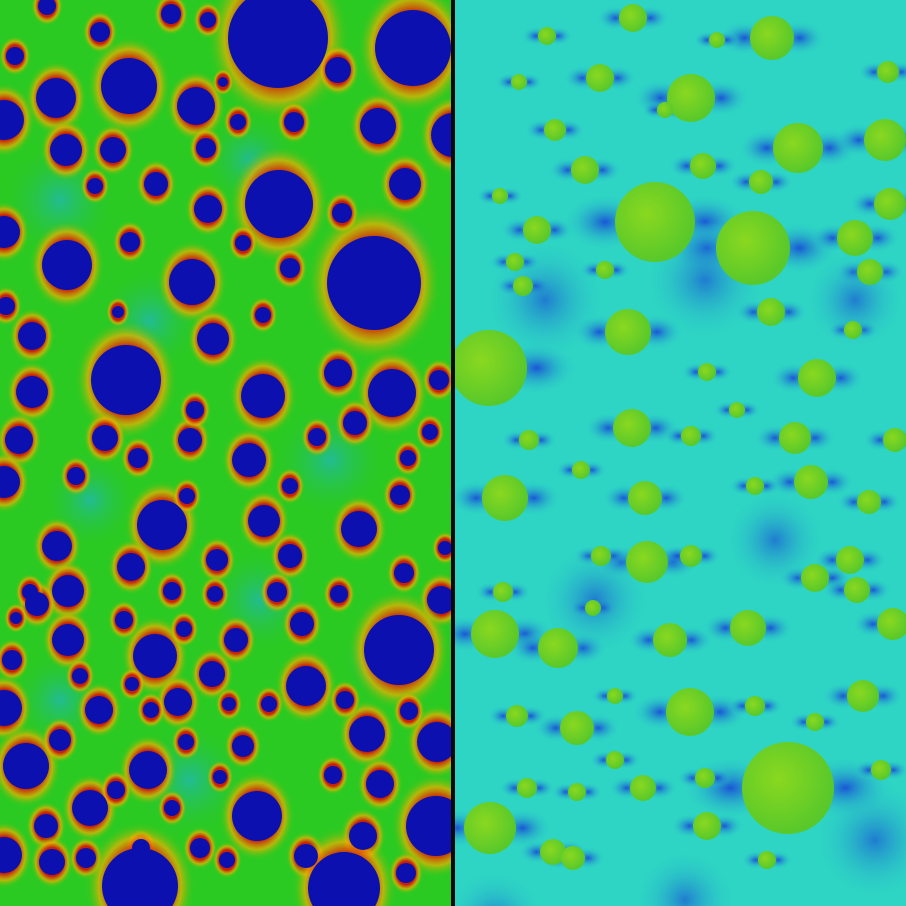 This screenshot has width=906, height=906. Describe the element at coordinates (453, 453) in the screenshot. I see `panel-divider` at that location.